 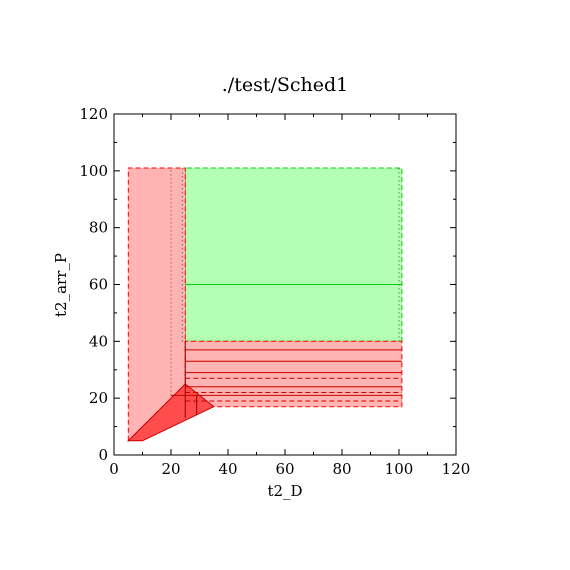 I want to click on y-tick-label: 100, so click(x=93, y=171).